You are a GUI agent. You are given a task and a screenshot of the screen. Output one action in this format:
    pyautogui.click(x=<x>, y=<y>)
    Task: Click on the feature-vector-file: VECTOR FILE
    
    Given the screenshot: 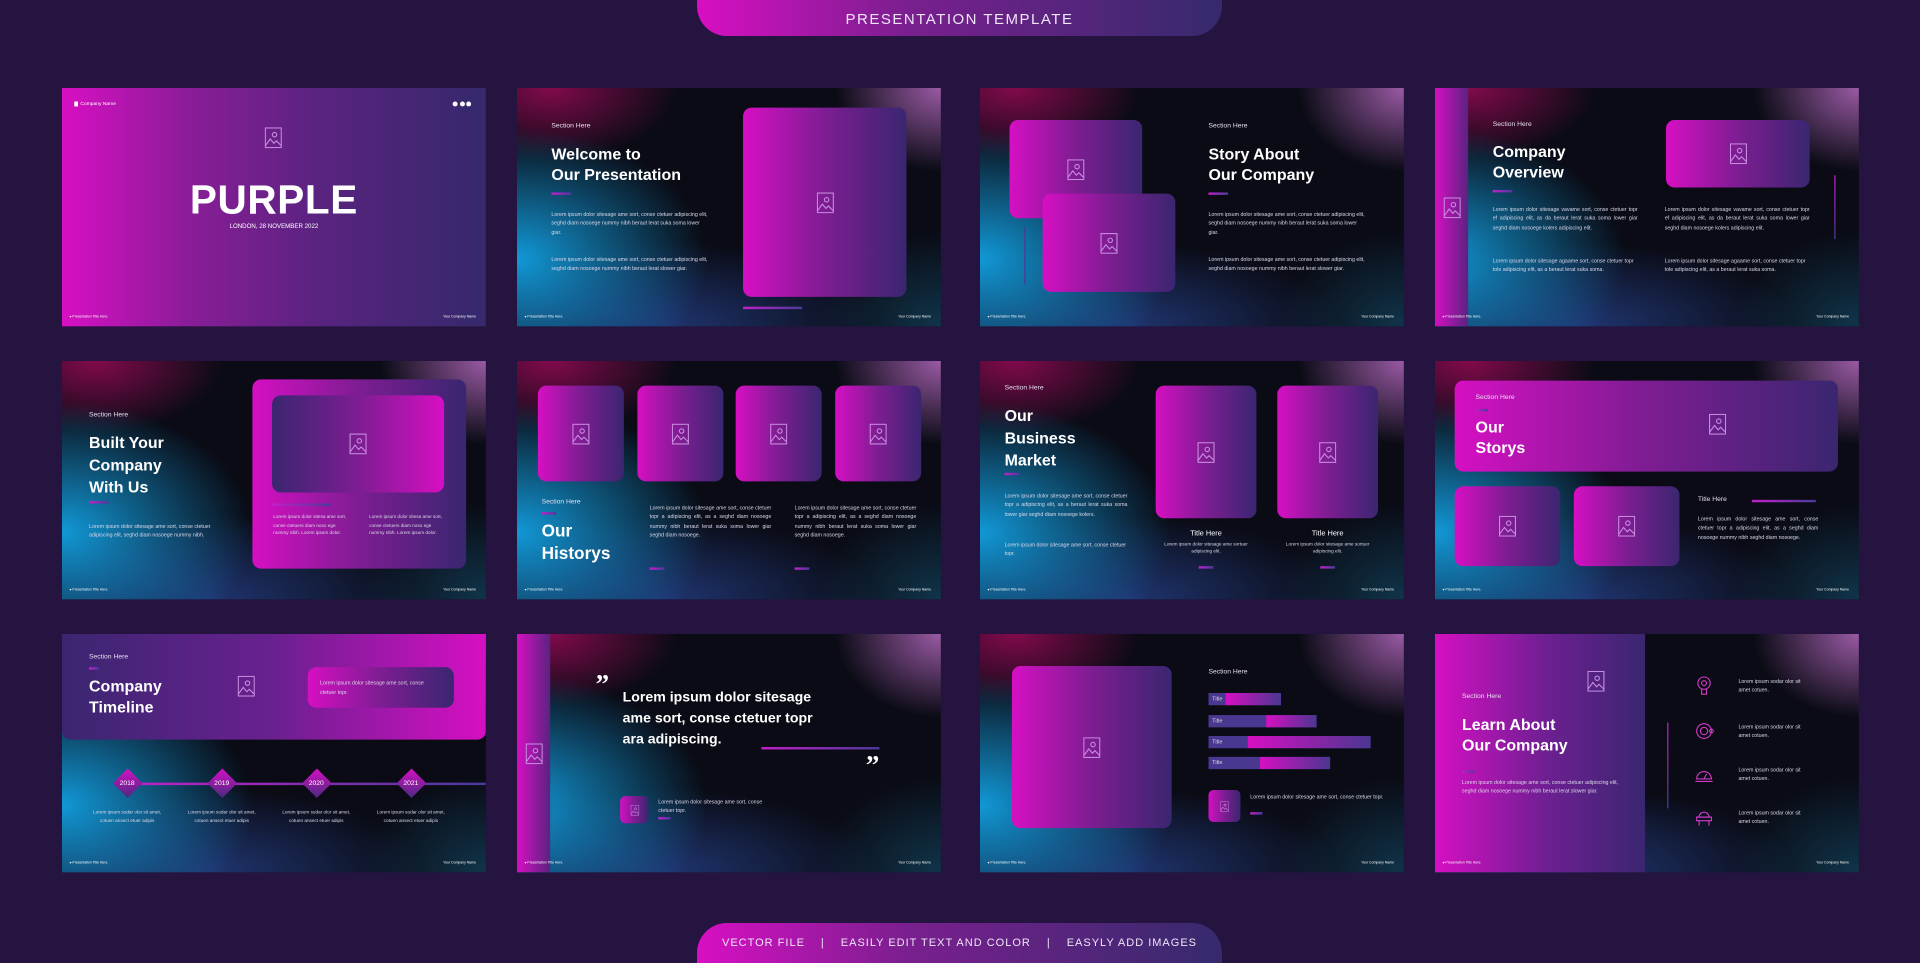 What is the action you would take?
    pyautogui.click(x=763, y=943)
    